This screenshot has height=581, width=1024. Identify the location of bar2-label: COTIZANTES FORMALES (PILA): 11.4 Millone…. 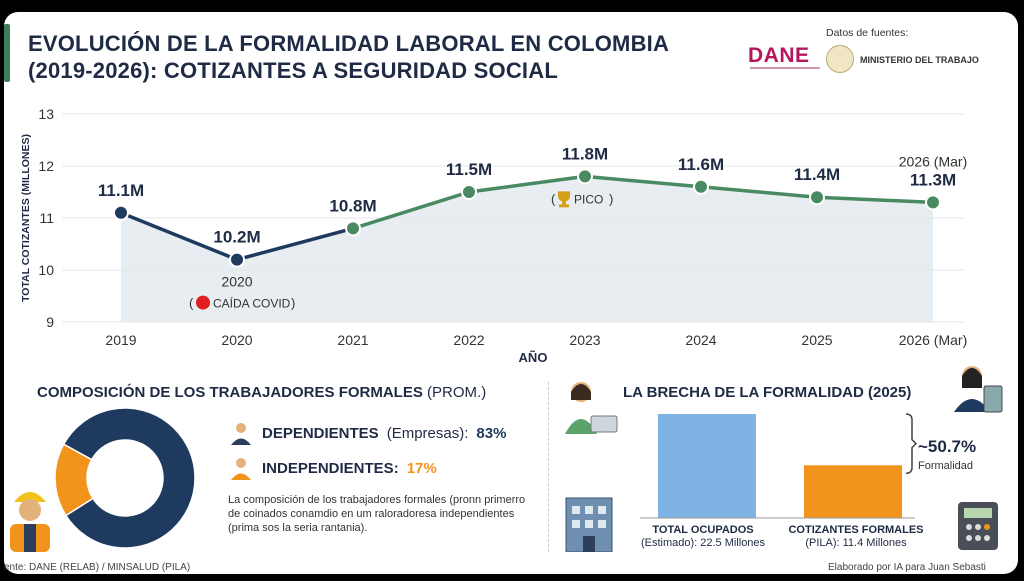
(856, 537).